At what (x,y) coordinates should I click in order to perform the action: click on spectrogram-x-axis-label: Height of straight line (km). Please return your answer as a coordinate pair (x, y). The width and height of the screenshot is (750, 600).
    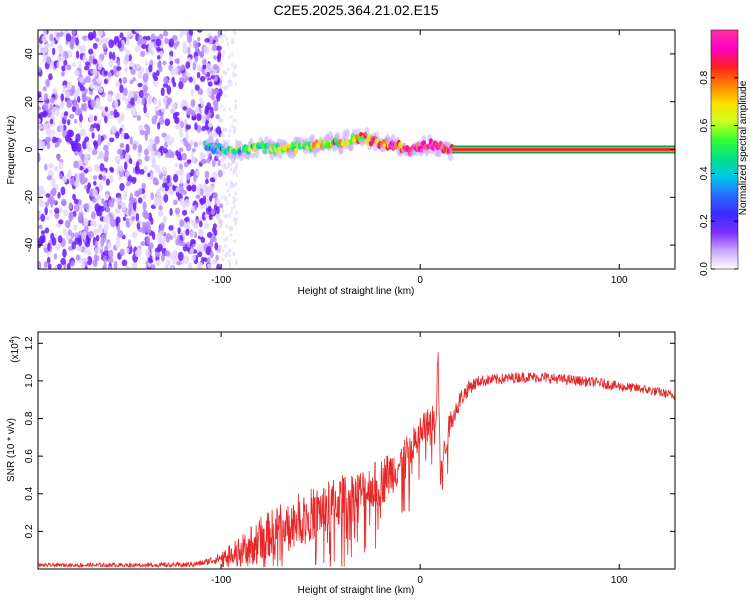
    Looking at the image, I should click on (356, 291).